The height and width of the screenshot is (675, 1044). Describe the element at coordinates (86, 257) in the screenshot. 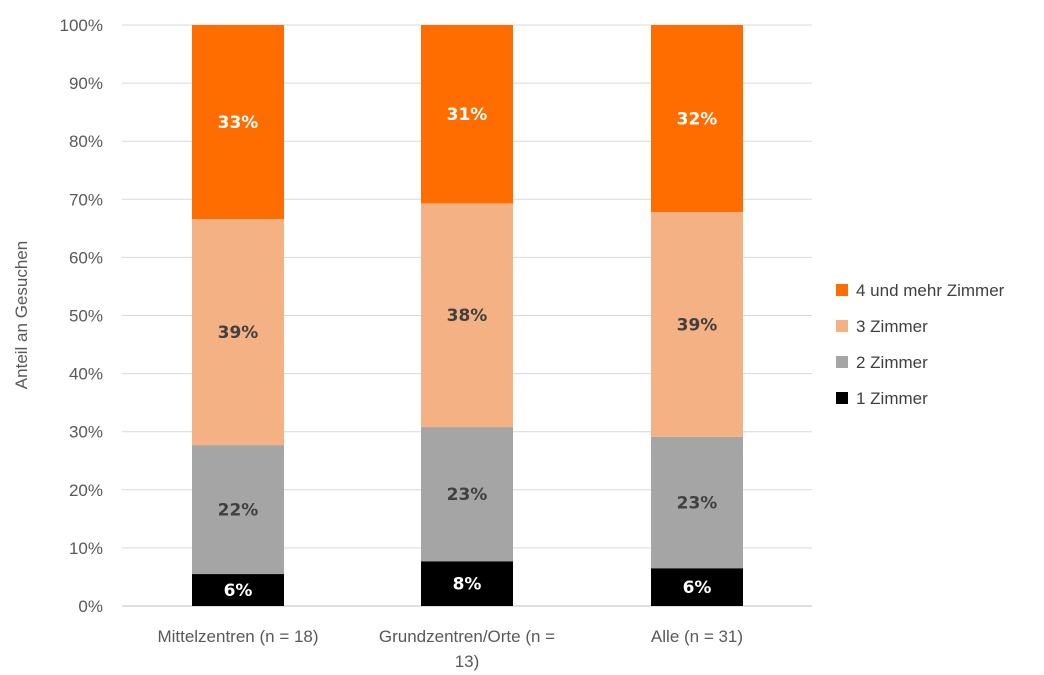

I see `y-tick-label: 60%` at that location.